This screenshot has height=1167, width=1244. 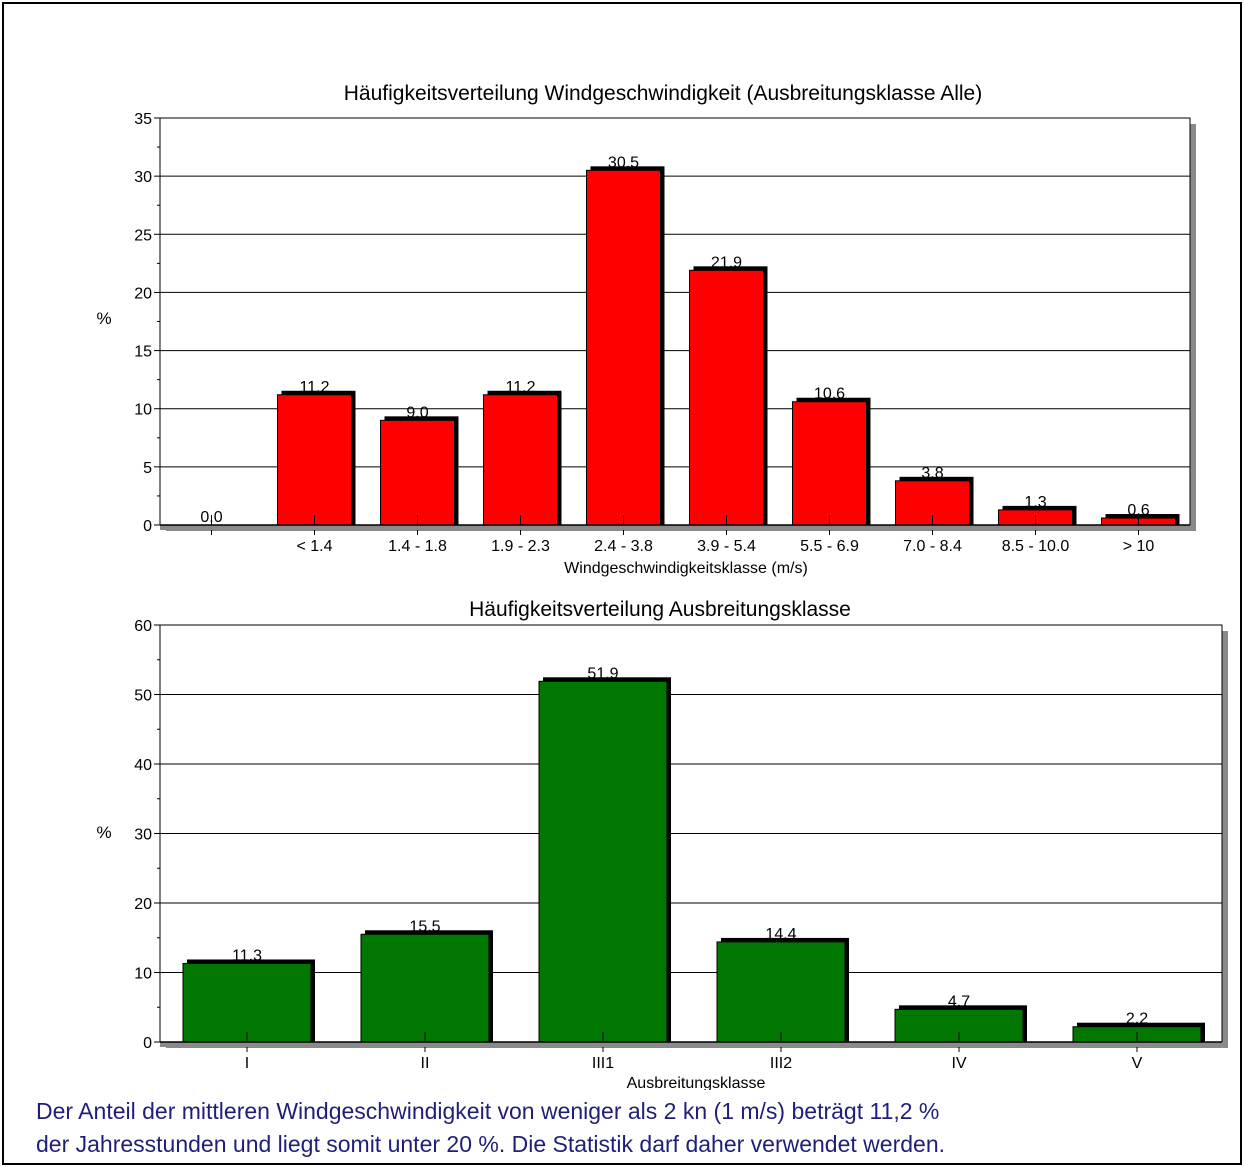 What do you see at coordinates (1036, 546) in the screenshot?
I see `x-tick-label: 8.5 - 10.0` at bounding box center [1036, 546].